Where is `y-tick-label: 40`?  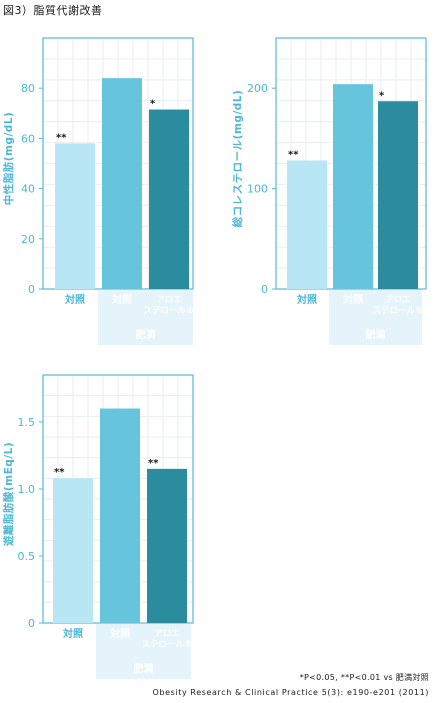 y-tick-label: 40 is located at coordinates (28, 189).